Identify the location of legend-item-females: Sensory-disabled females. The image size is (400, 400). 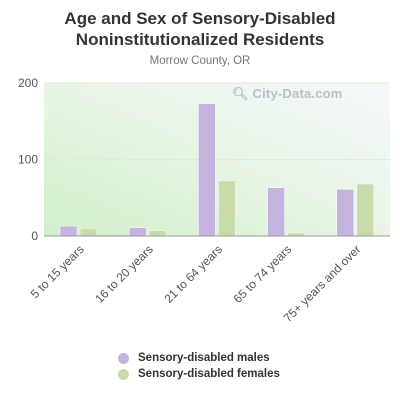
(199, 374).